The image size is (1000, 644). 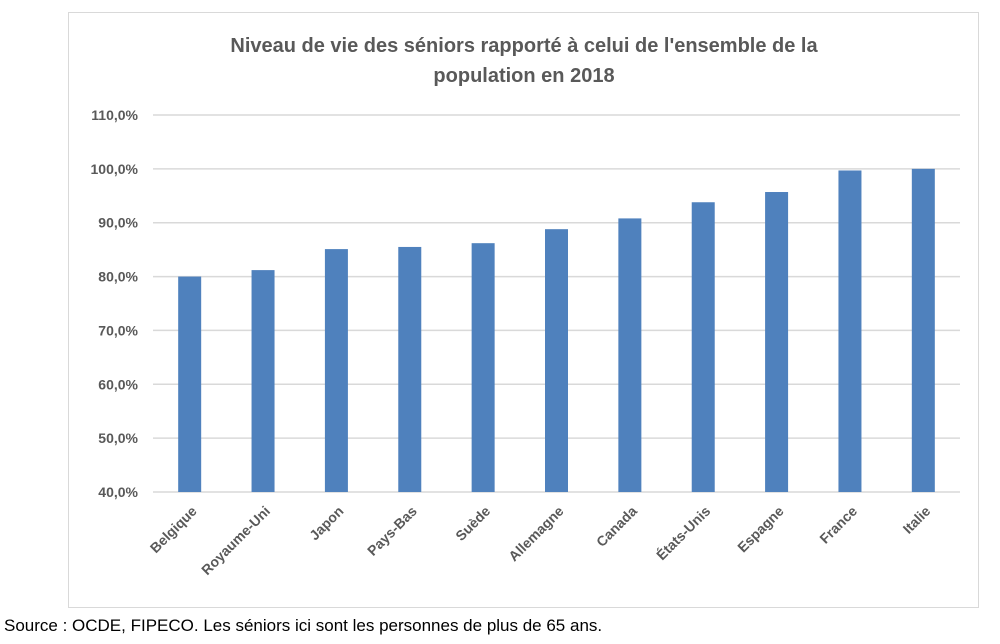 What do you see at coordinates (114, 115) in the screenshot?
I see `y-tick-label: 110,0%` at bounding box center [114, 115].